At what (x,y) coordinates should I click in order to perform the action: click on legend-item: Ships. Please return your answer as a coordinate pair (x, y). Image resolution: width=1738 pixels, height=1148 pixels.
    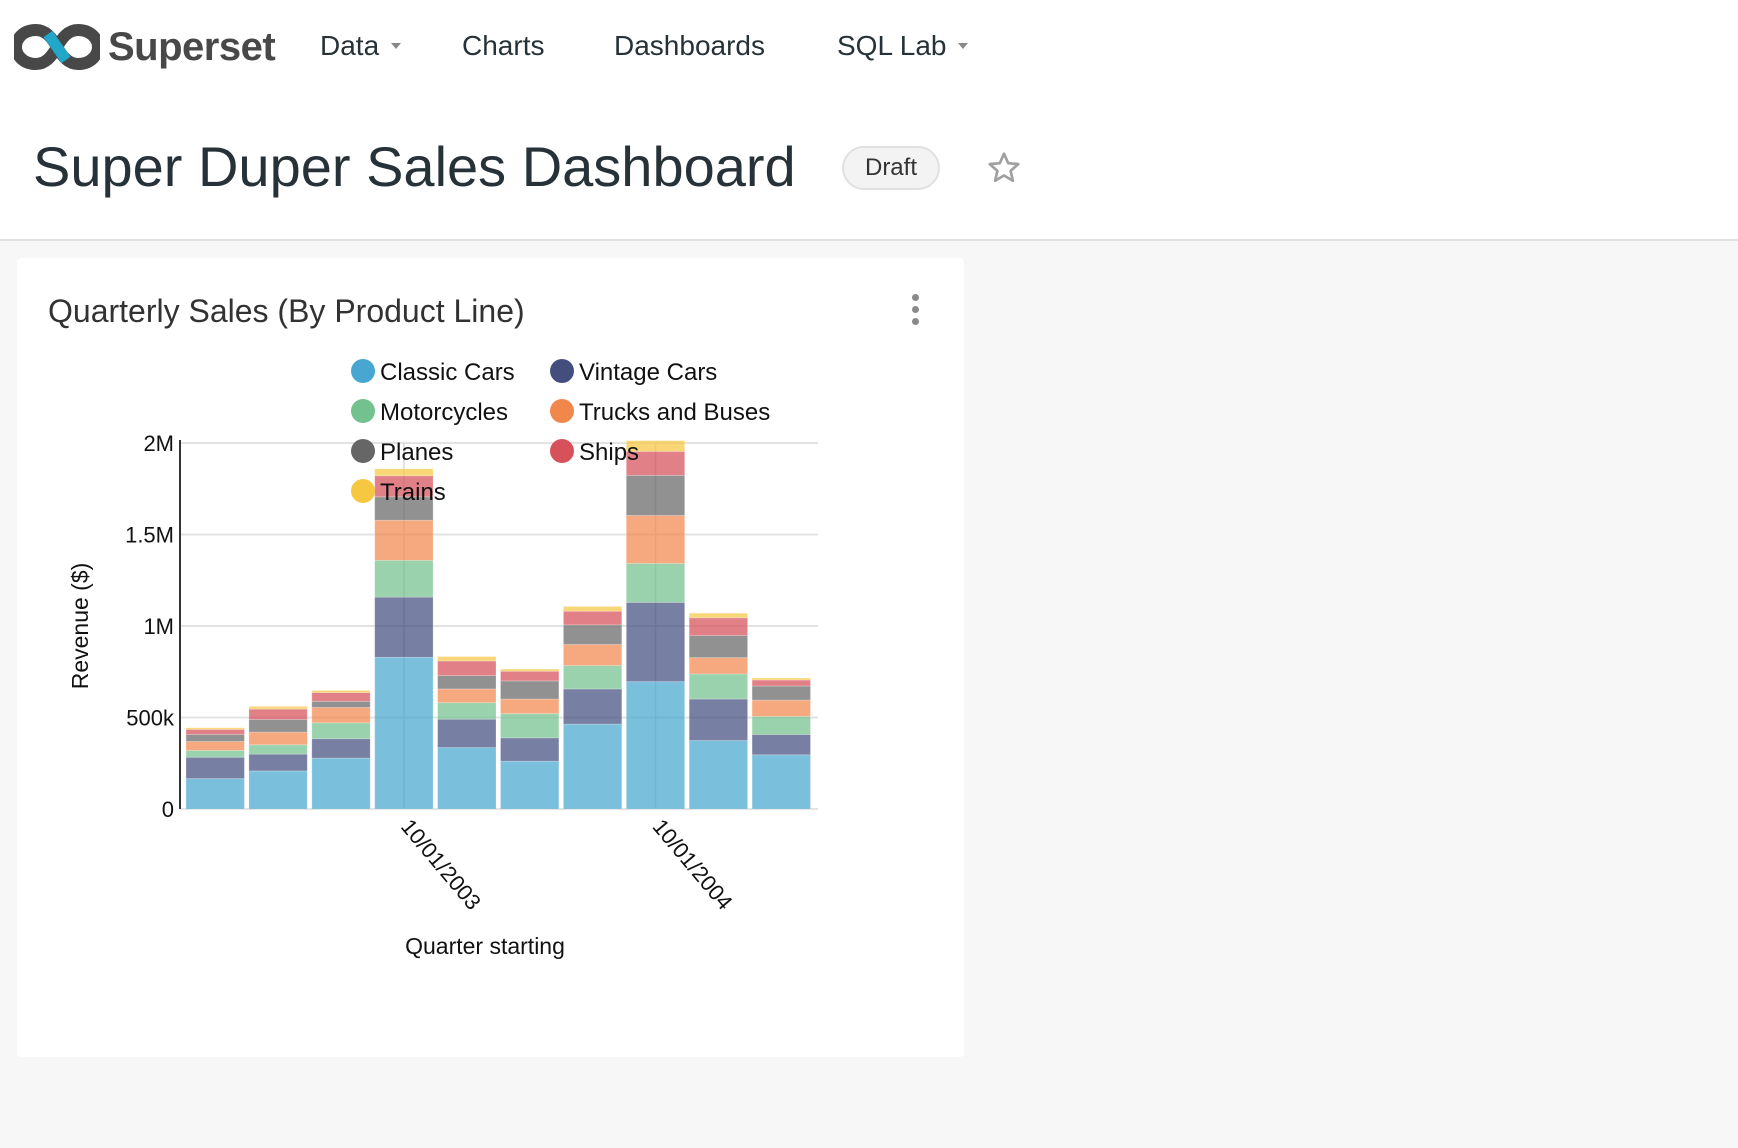
    Looking at the image, I should click on (609, 452).